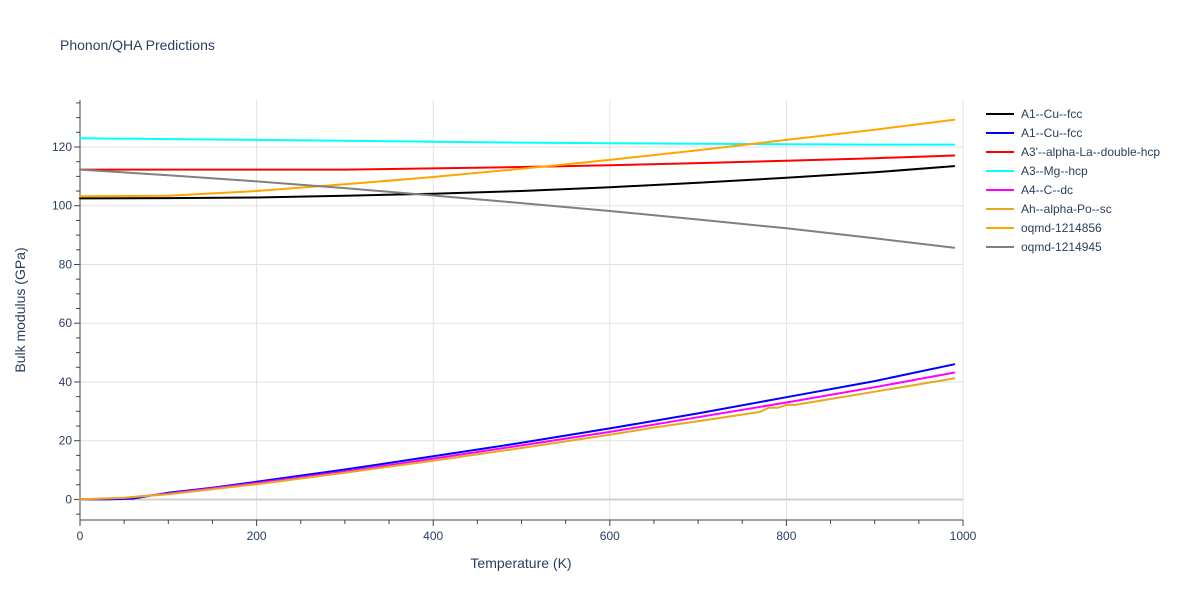  I want to click on legend-label: oqmd-1214856, so click(1061, 228).